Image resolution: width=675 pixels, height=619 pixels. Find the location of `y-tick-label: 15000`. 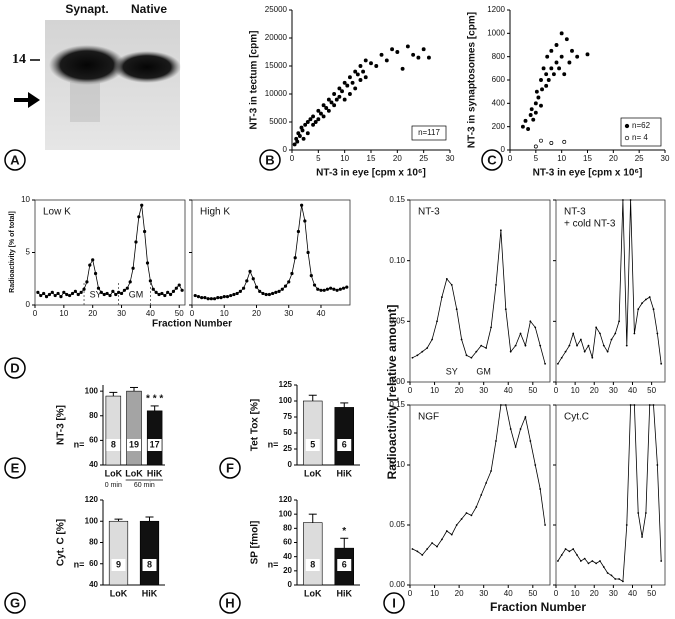

y-tick-label: 15000 is located at coordinates (276, 65).